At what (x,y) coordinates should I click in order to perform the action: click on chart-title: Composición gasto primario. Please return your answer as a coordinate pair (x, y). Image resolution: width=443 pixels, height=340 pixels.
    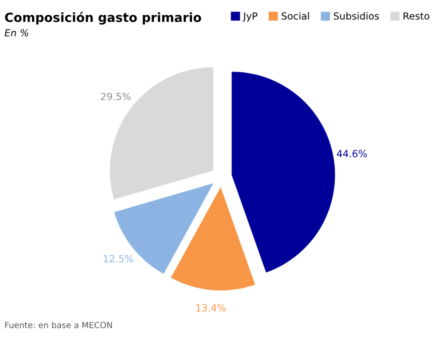
    Looking at the image, I should click on (103, 18).